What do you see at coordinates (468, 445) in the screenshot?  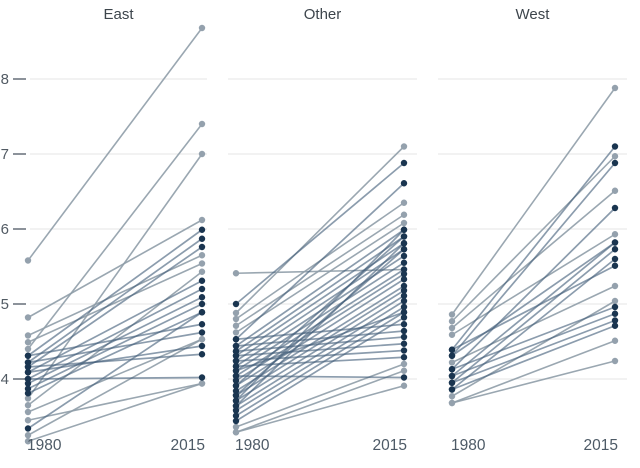 I see `x-axis-label-1980: 1980` at bounding box center [468, 445].